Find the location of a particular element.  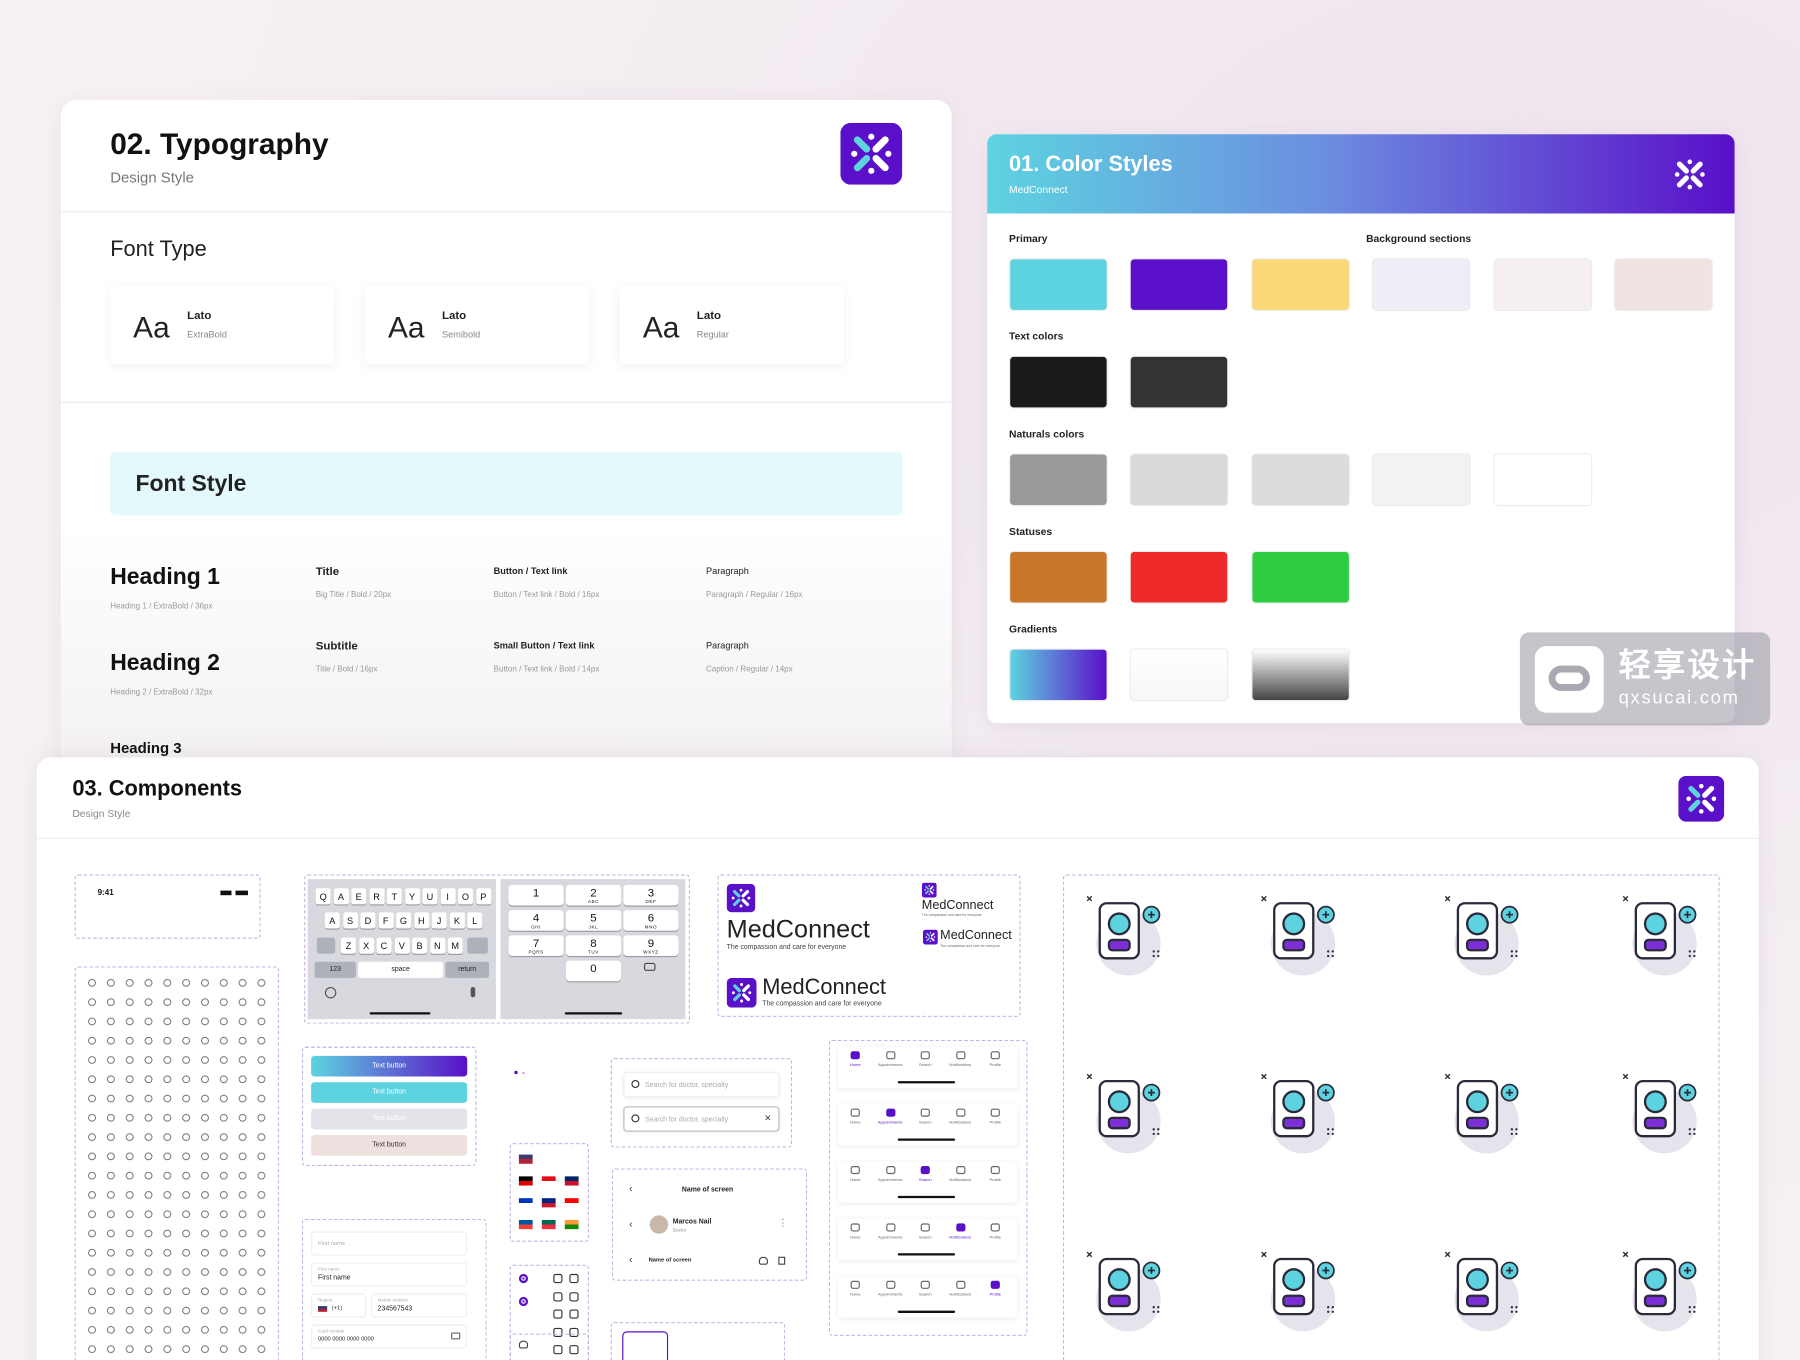

key-label: A is located at coordinates (332, 921).